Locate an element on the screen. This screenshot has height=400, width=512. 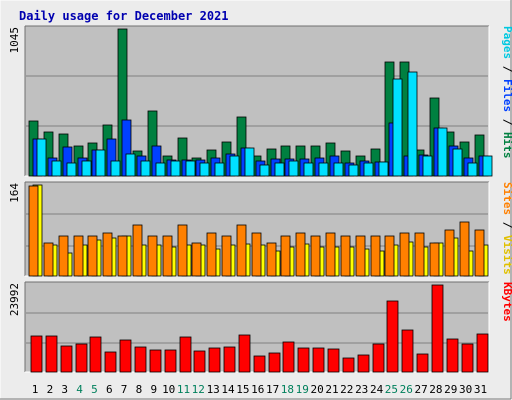
x-tick-label-day-14: 14 is located at coordinates (228, 389).